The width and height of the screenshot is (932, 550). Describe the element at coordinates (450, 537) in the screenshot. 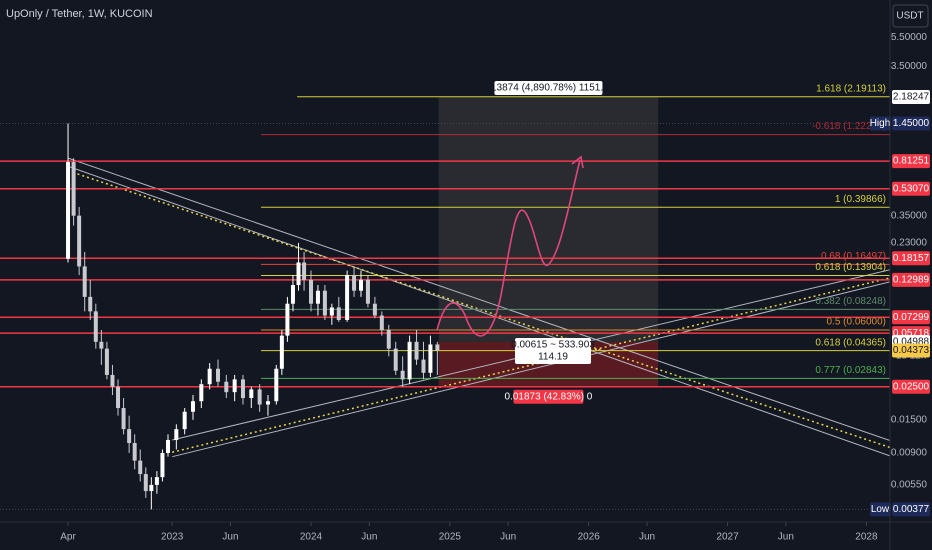

I see `x-tick-label: 2025` at that location.